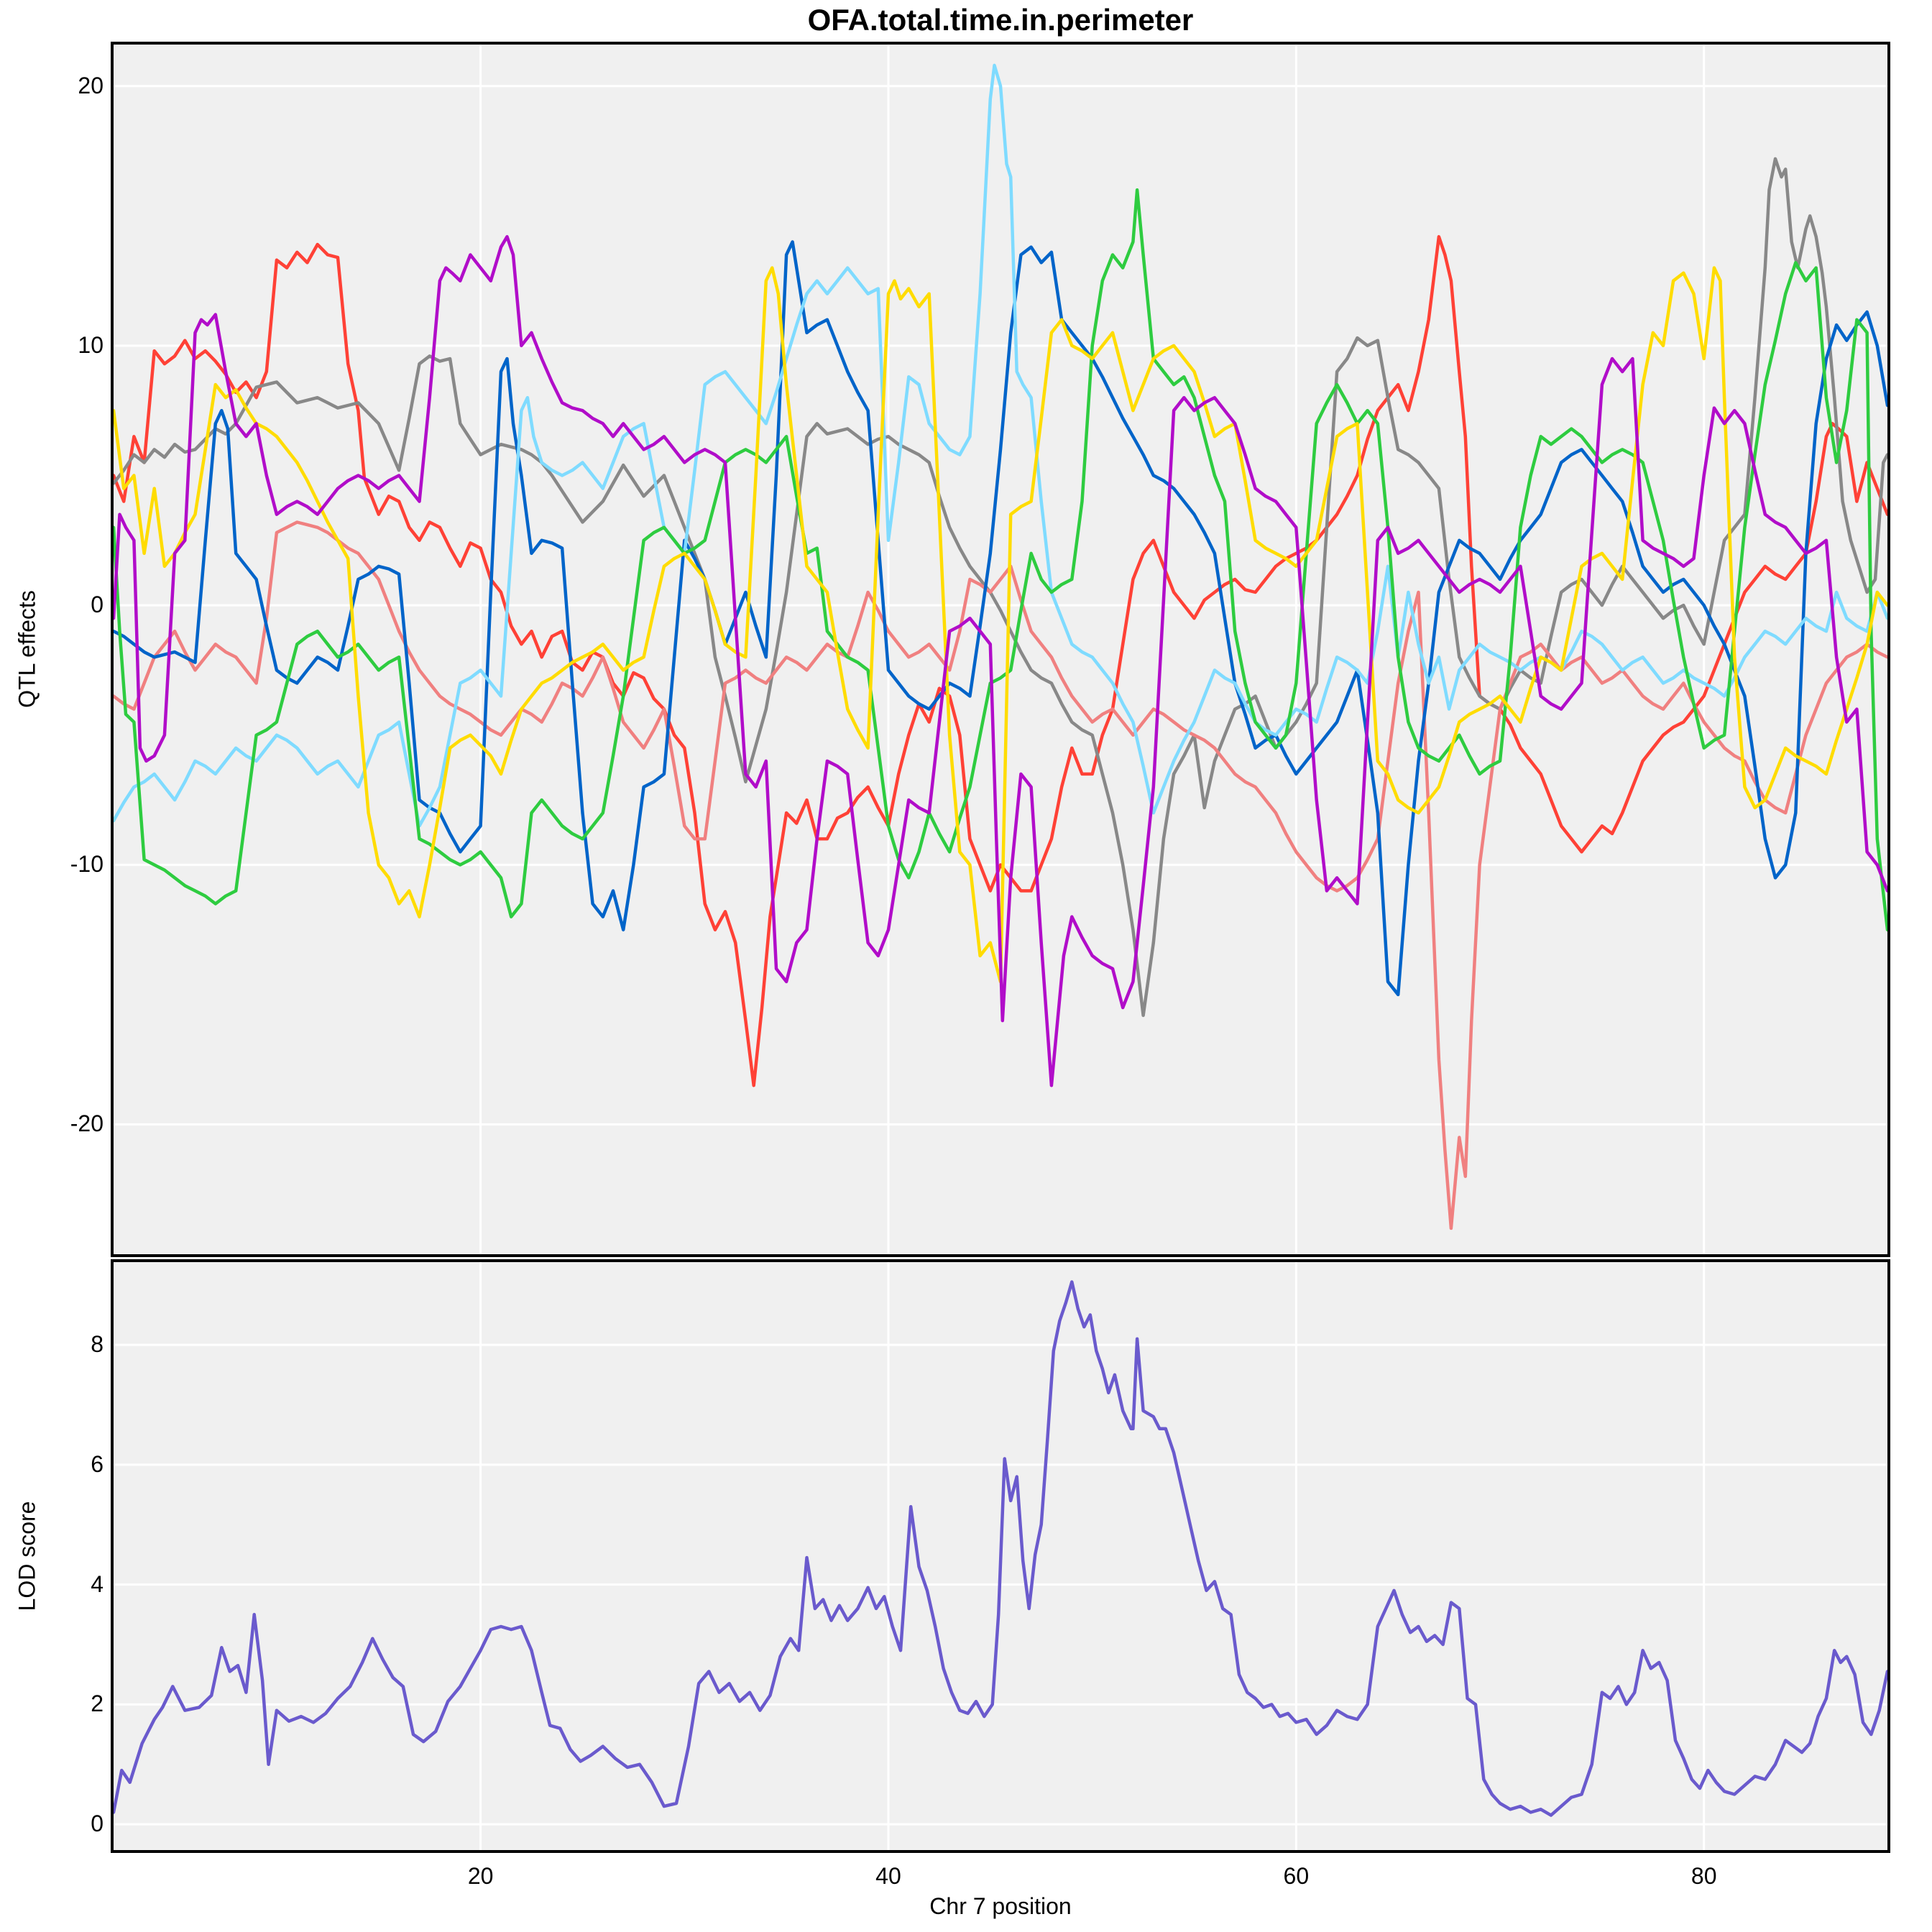  Describe the element at coordinates (888, 1876) in the screenshot. I see `x-tick-label: 40` at that location.